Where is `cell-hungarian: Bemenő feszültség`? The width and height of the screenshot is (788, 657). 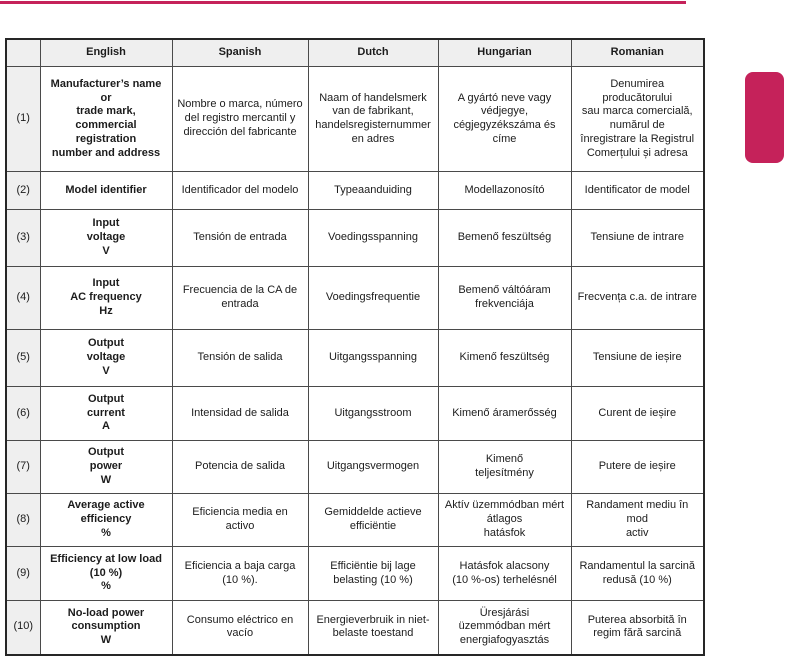 cell-hungarian: Bemenő feszültség is located at coordinates (504, 238).